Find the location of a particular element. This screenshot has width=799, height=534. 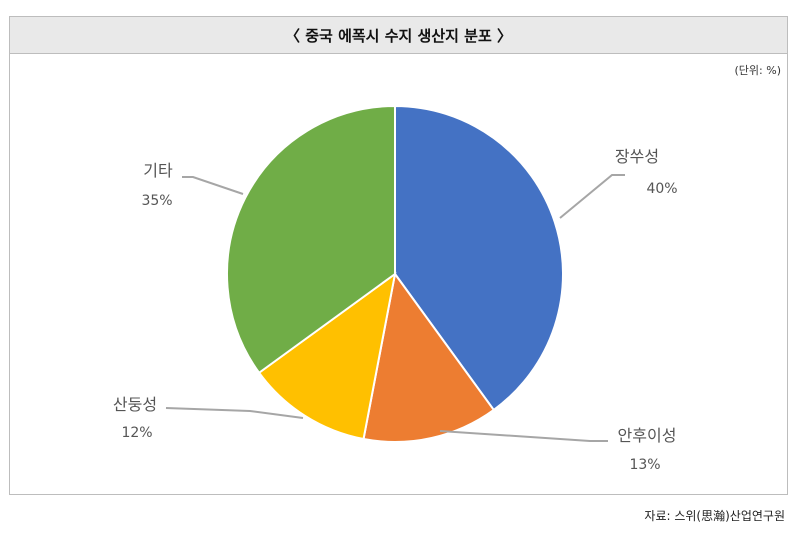

chart-title-bar: 〈 중국 에폭시 수지 생산지 분포 〉 is located at coordinates (398, 35).